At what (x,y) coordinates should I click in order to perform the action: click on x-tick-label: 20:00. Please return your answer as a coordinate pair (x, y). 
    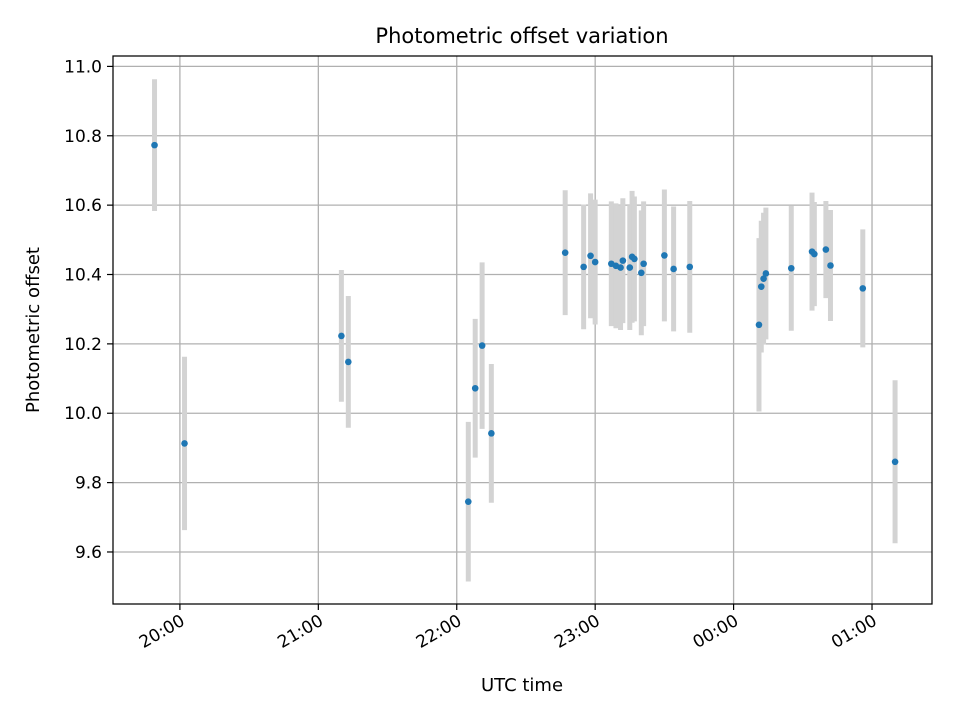
    Looking at the image, I should click on (162, 632).